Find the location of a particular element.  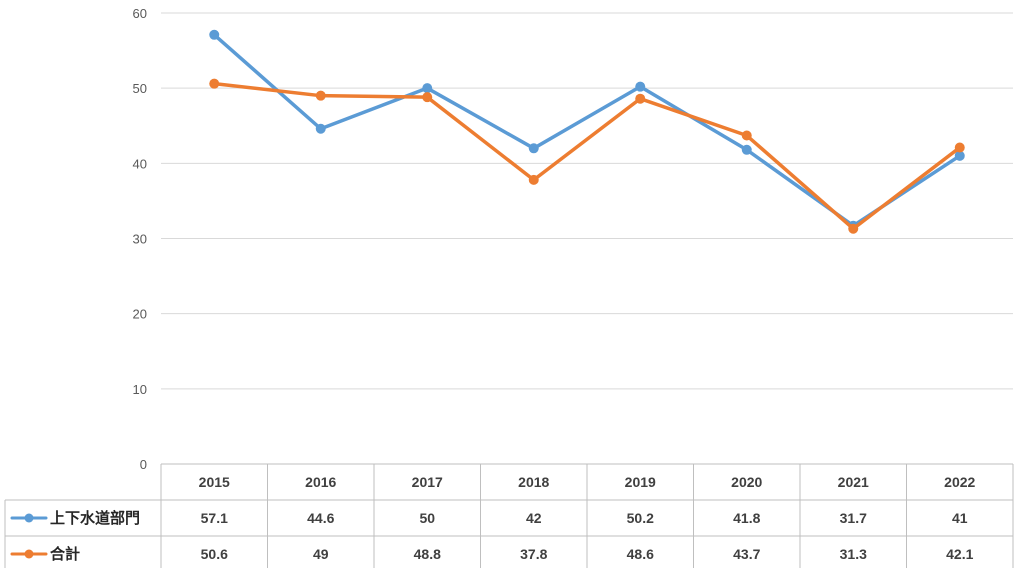

data-label-0-7: 41 is located at coordinates (960, 518).